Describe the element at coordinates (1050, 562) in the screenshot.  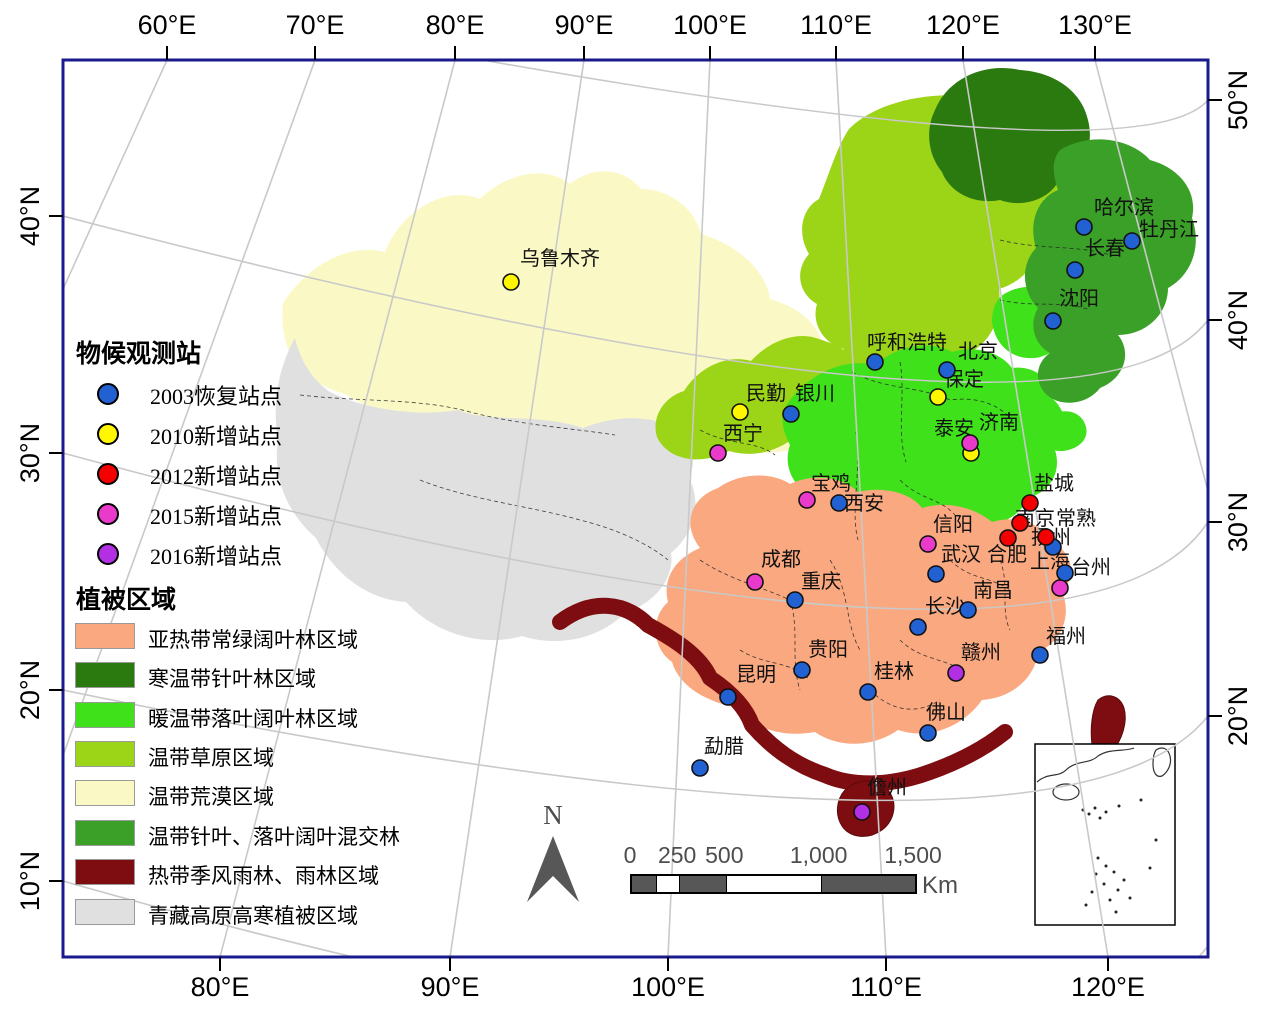
I see `city-label: 上海` at that location.